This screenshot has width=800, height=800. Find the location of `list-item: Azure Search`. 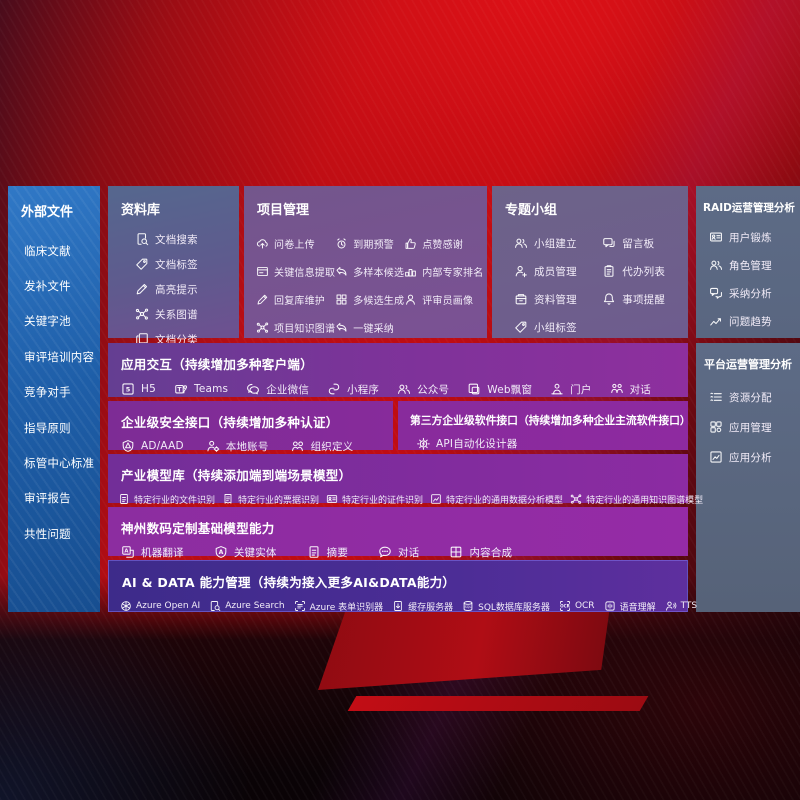

list-item: Azure Search is located at coordinates (247, 606).